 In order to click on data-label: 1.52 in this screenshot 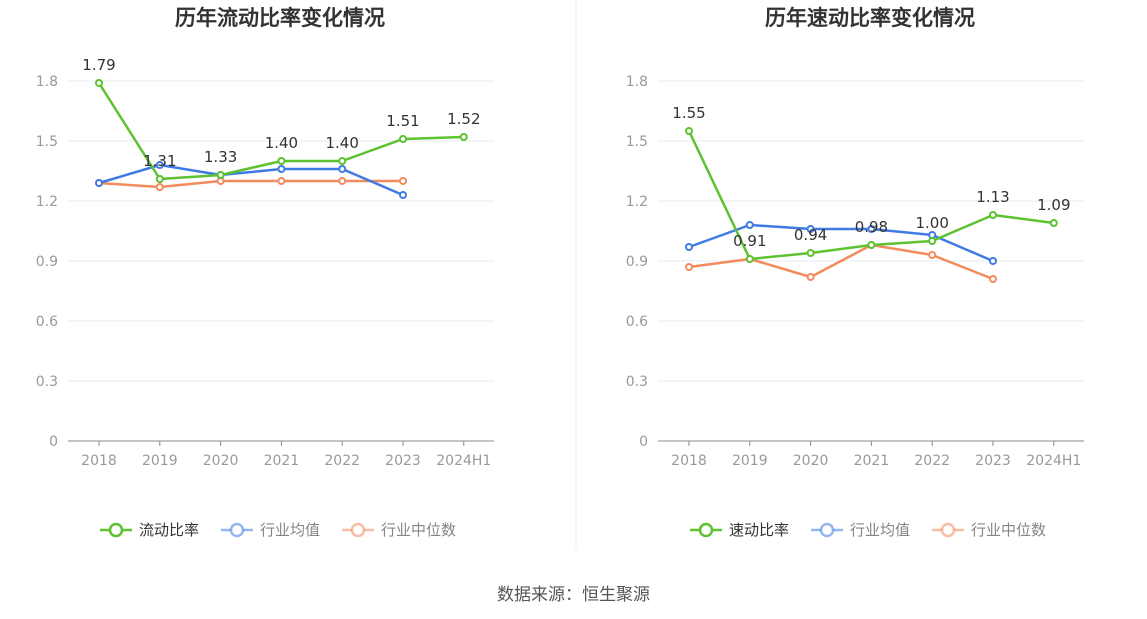, I will do `click(463, 119)`.